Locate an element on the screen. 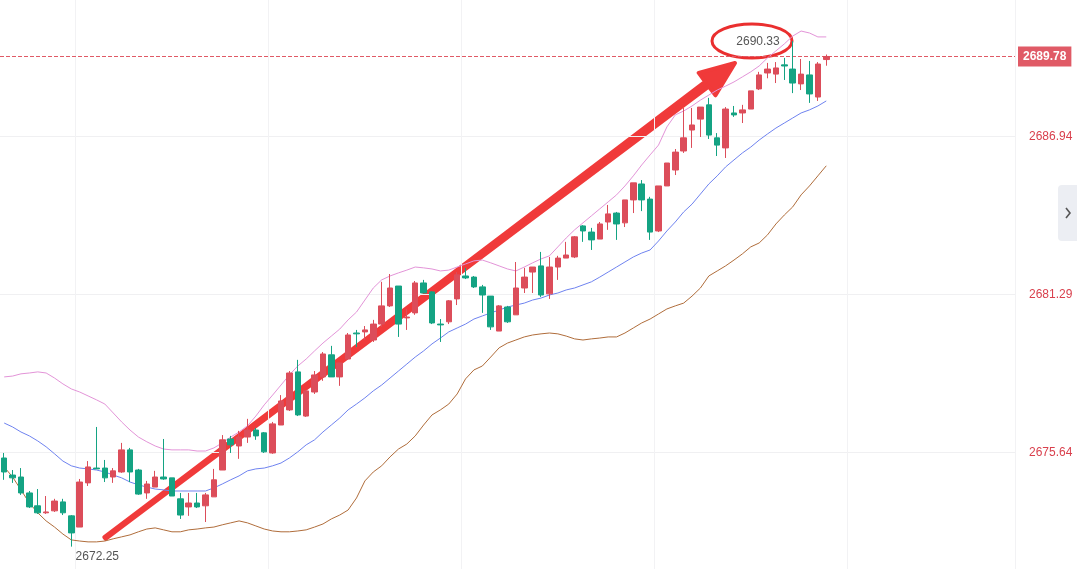 The width and height of the screenshot is (1077, 569). annotation: 2672.25 is located at coordinates (97, 555).